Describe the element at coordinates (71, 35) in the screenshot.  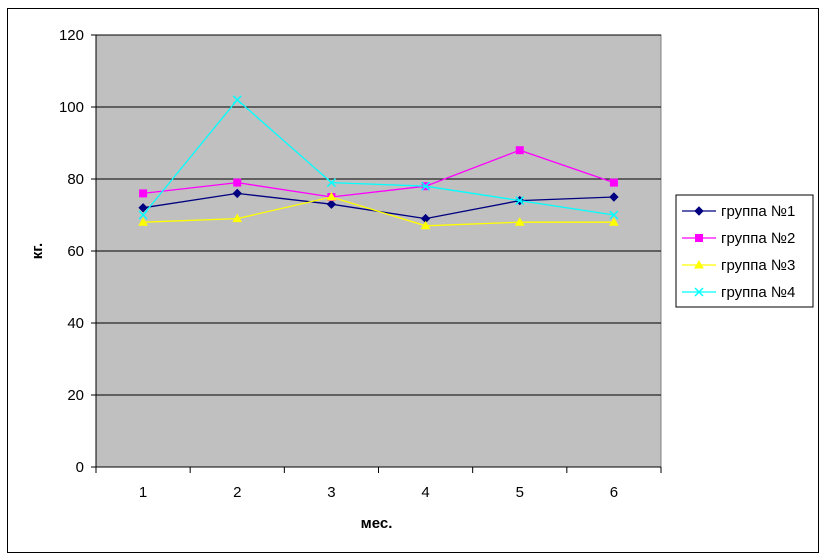
I see `y-tick-label: 120` at that location.